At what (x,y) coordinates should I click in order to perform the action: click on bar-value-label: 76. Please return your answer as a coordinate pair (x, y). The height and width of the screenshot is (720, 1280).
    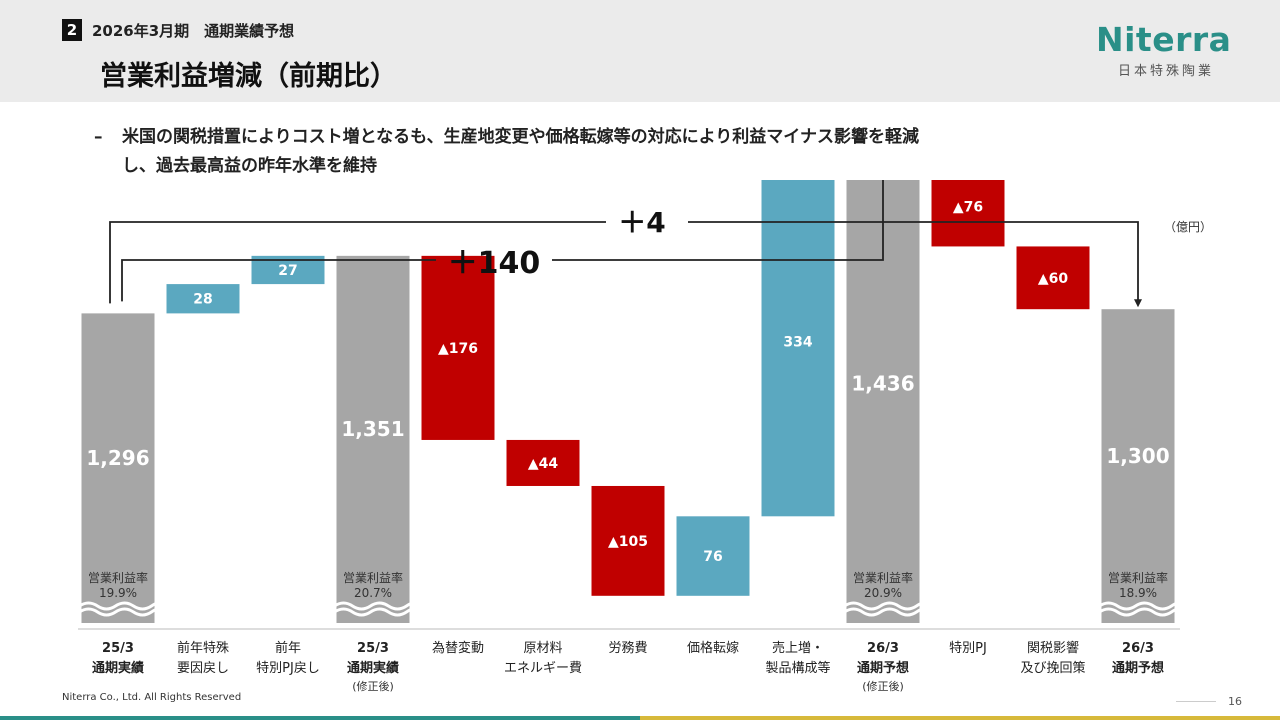
    Looking at the image, I should click on (712, 557).